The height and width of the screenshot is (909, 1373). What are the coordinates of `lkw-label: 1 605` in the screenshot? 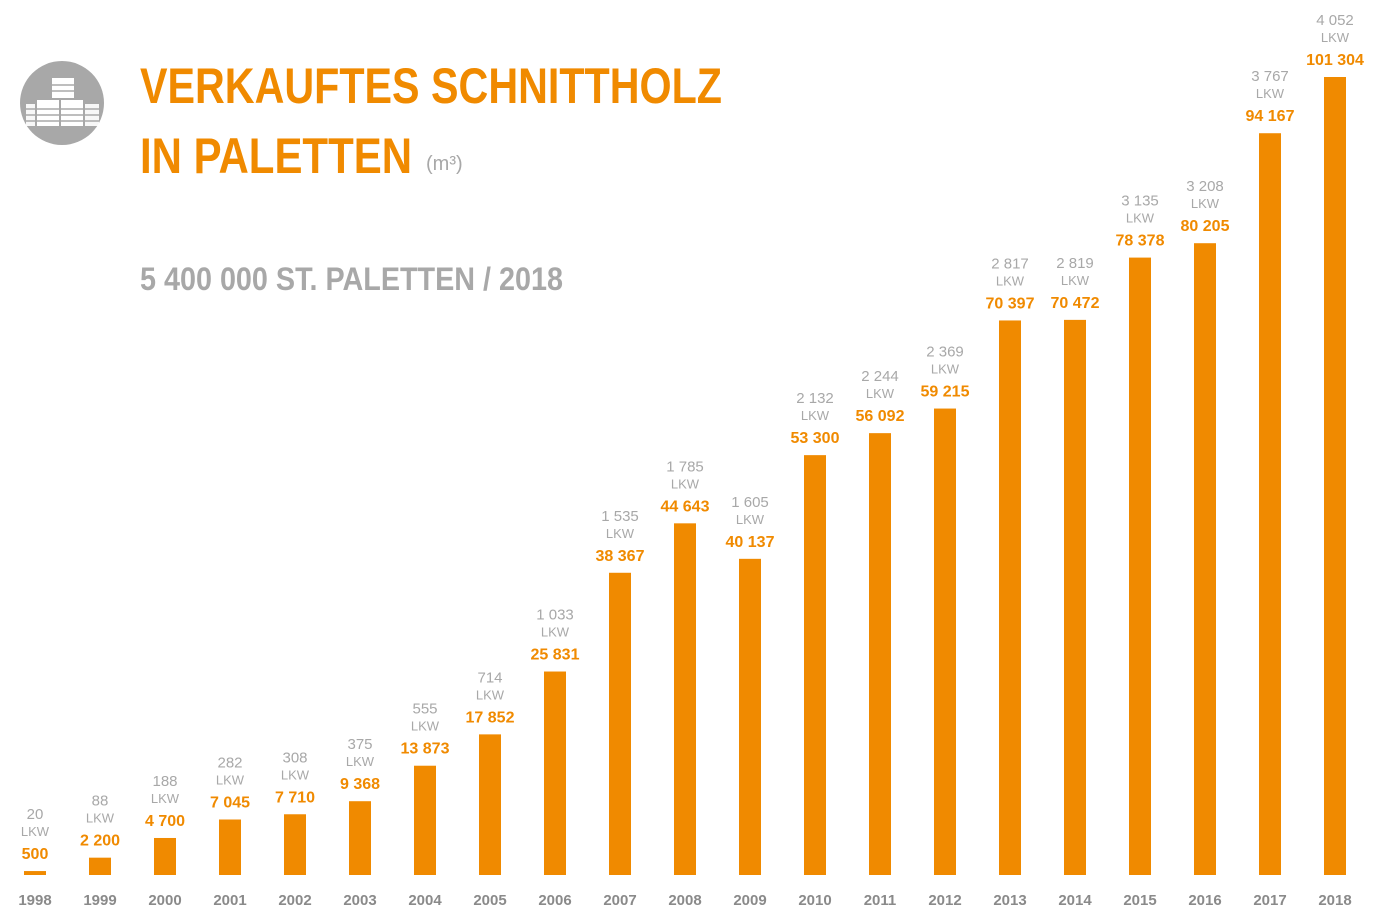 It's located at (750, 502).